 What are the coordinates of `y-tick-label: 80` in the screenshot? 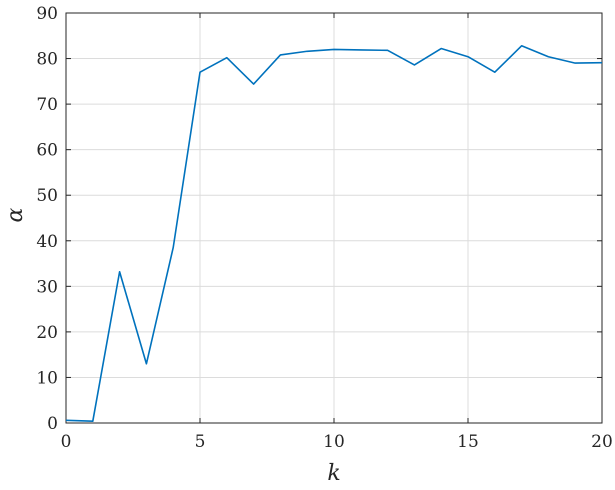 It's located at (47, 60).